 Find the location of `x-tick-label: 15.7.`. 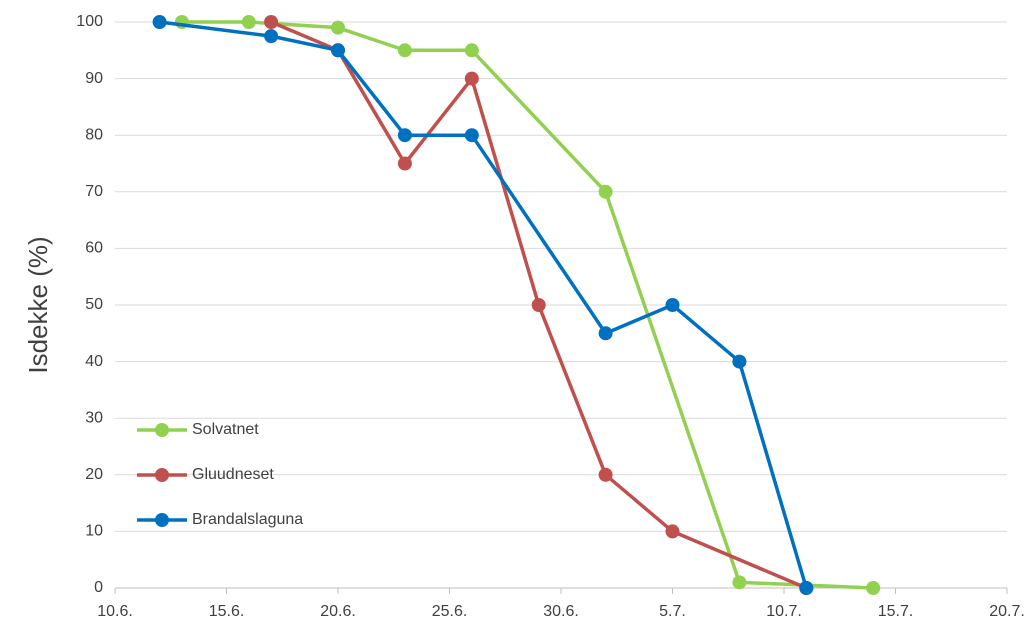

x-tick-label: 15.7. is located at coordinates (896, 611).